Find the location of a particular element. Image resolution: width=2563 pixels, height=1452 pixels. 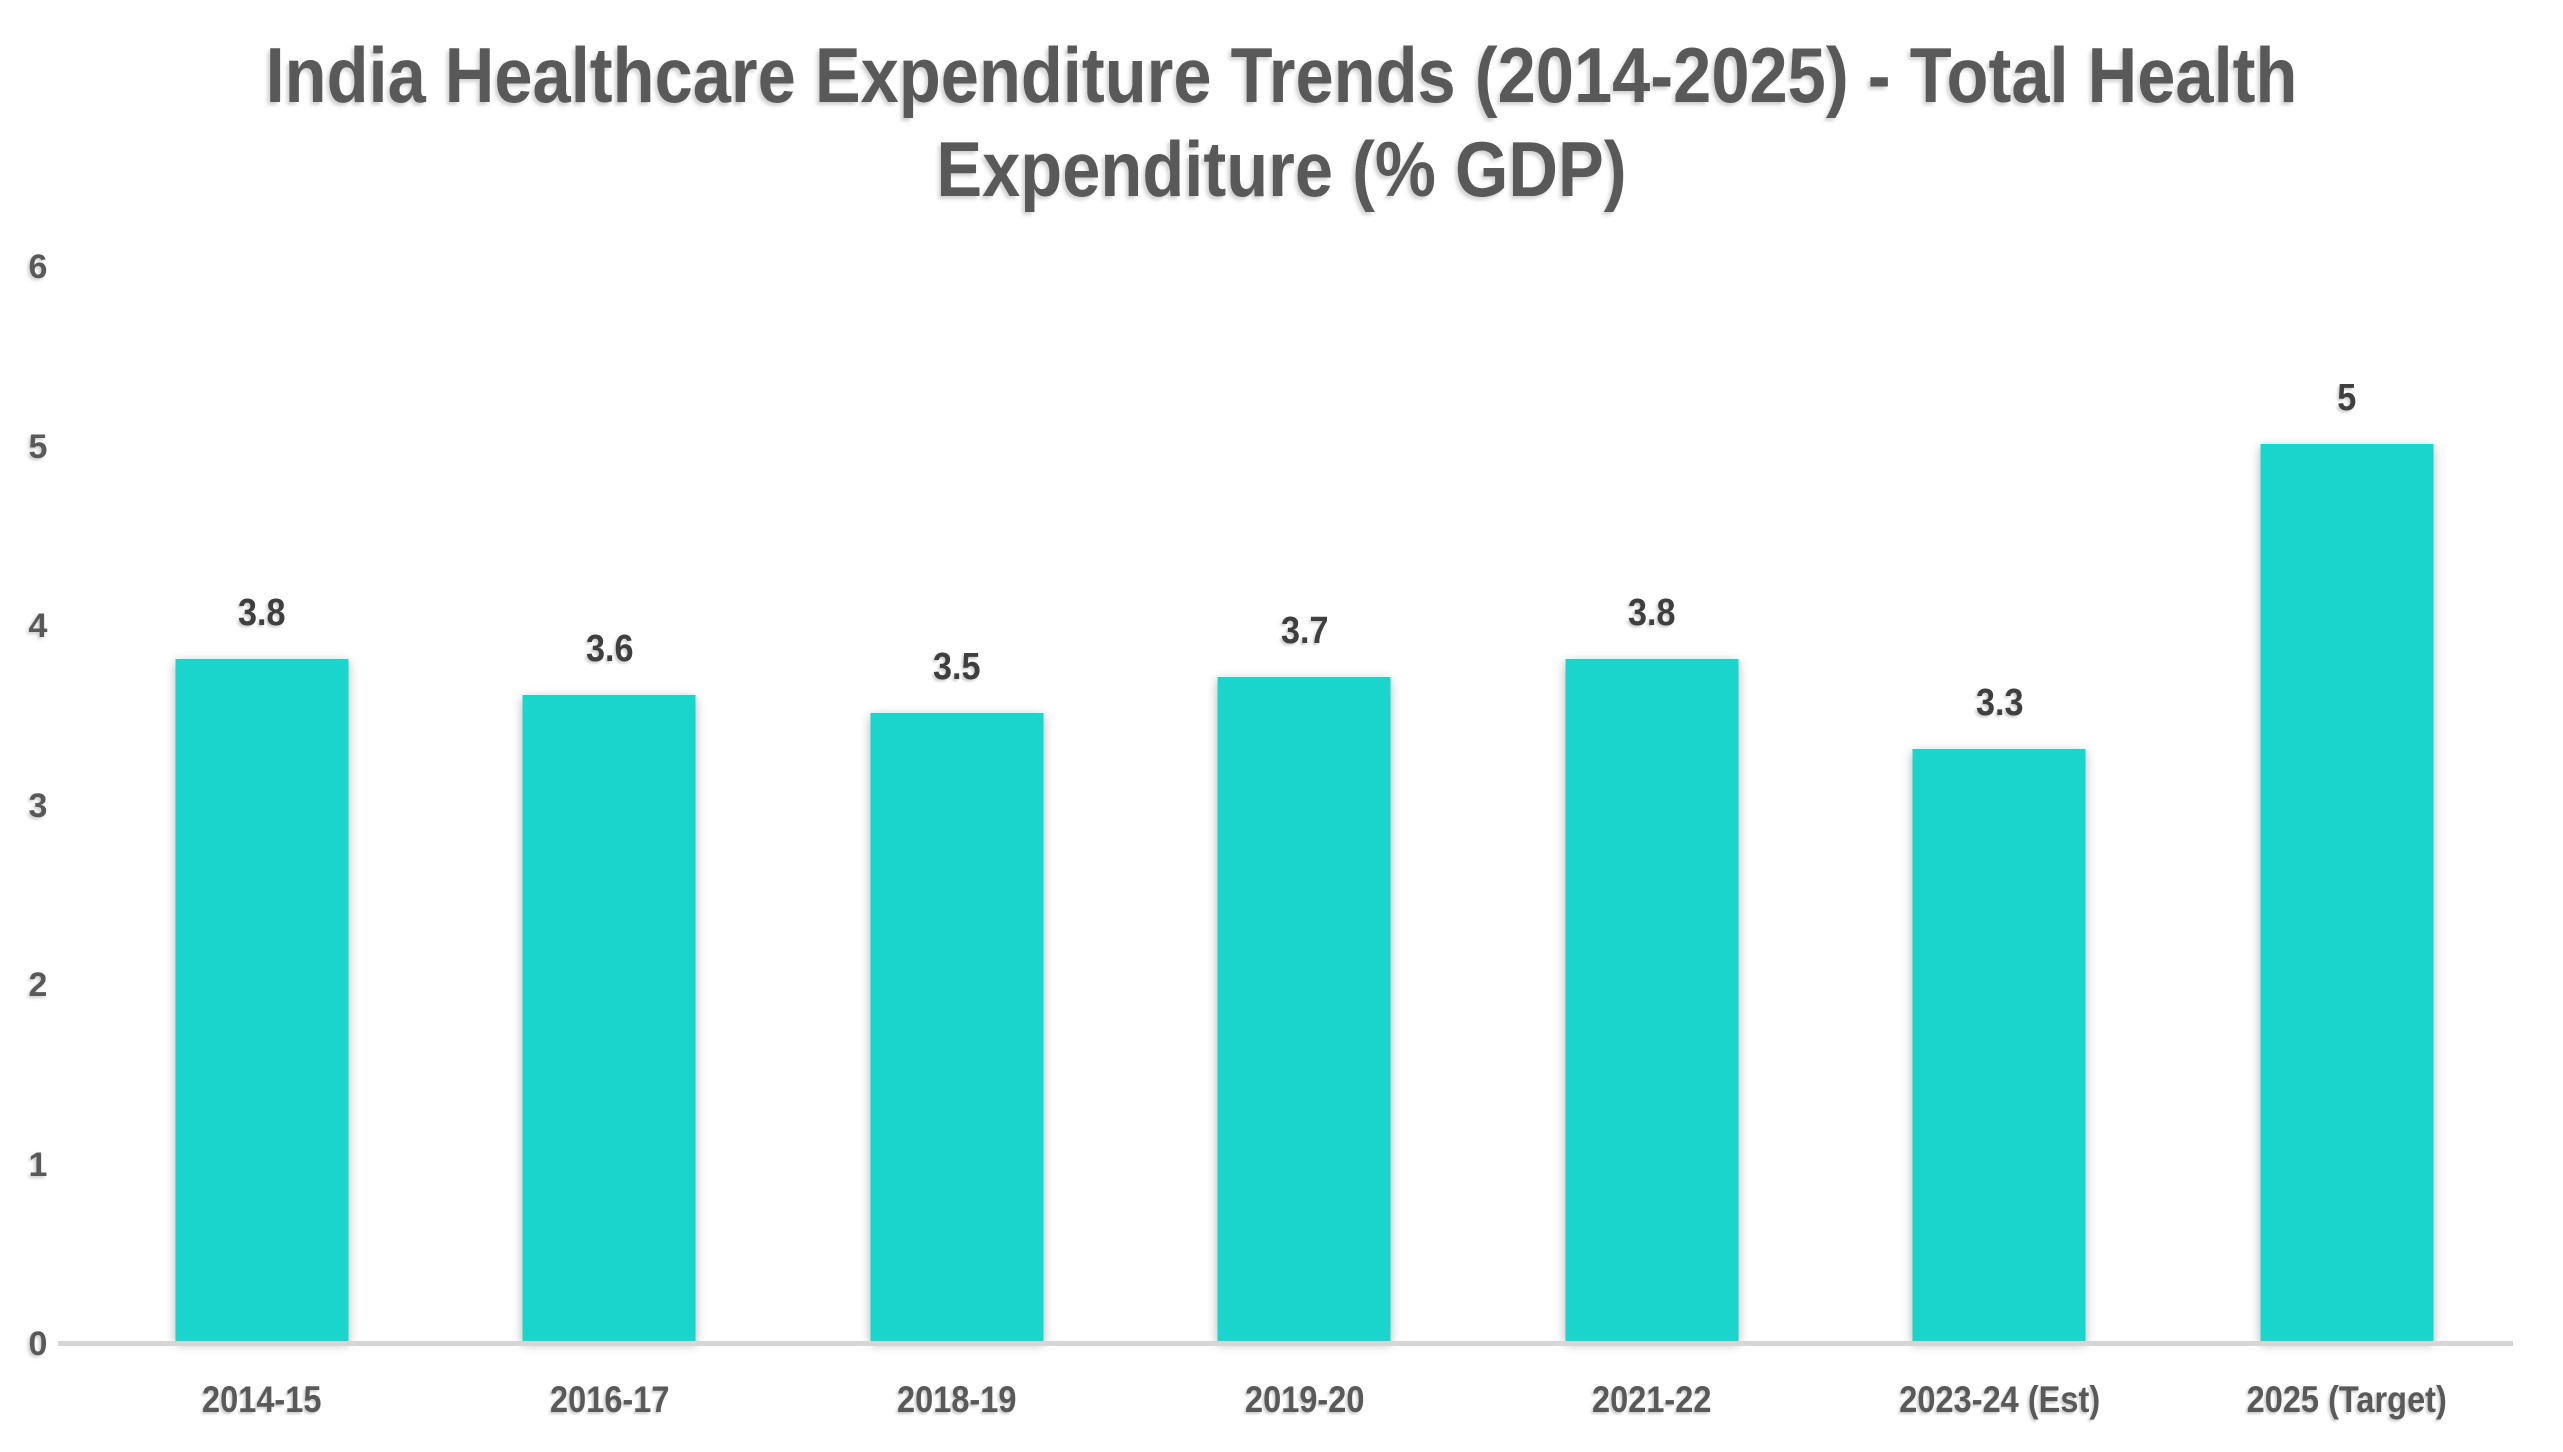

y-tick-label: 6 is located at coordinates (38, 267).